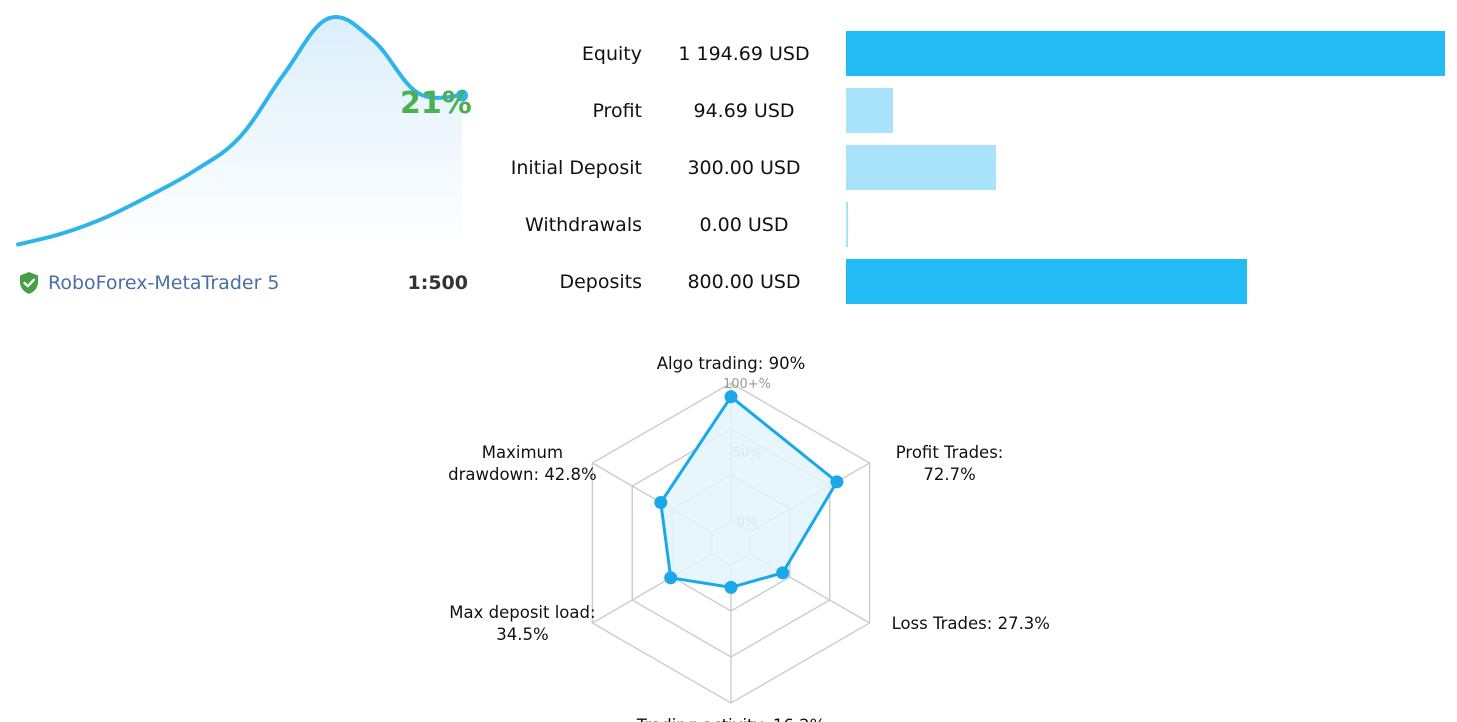  I want to click on growth-chart, so click(242, 132).